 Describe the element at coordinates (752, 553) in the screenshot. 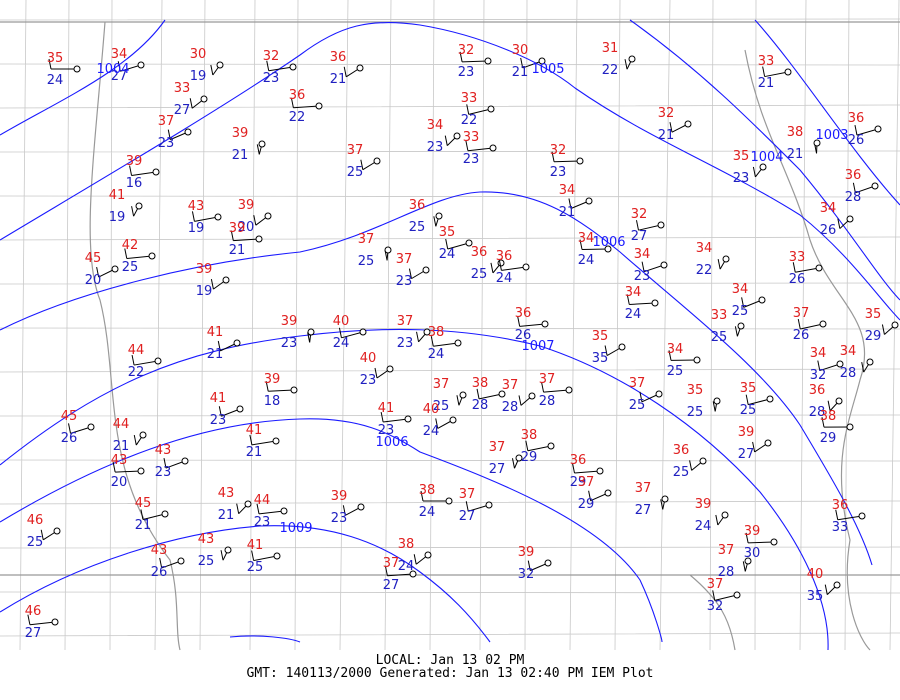

I see `dewpoint: 30` at that location.